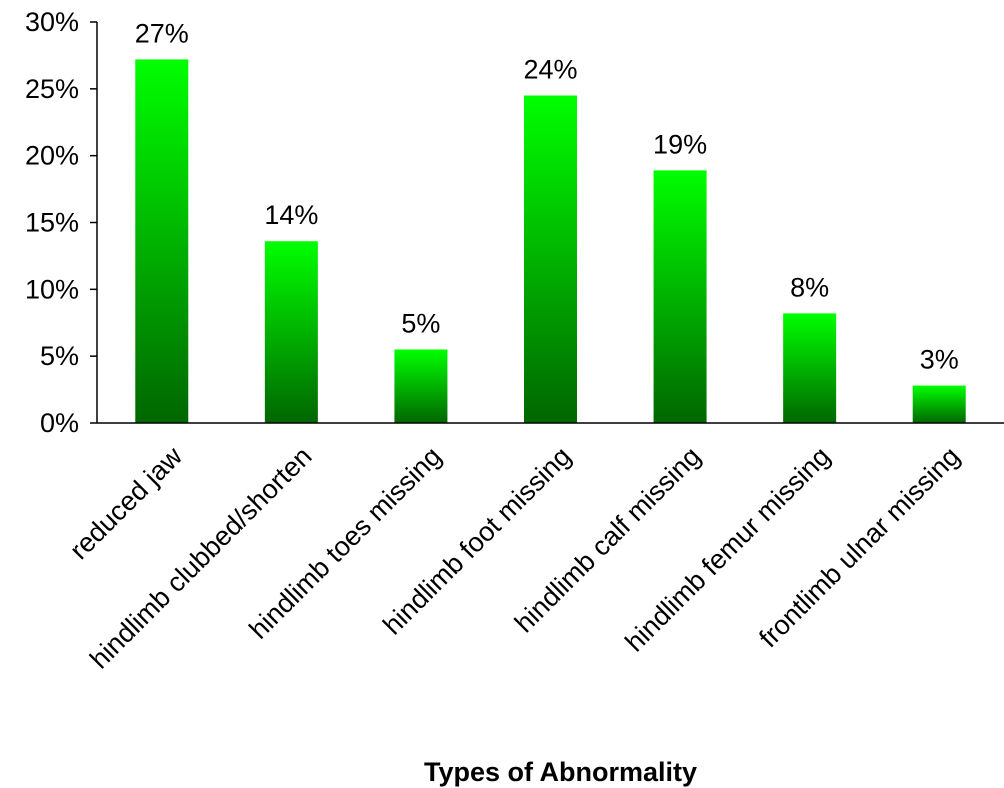 Image resolution: width=1004 pixels, height=788 pixels. What do you see at coordinates (59, 356) in the screenshot?
I see `y-tick-label: 5%` at bounding box center [59, 356].